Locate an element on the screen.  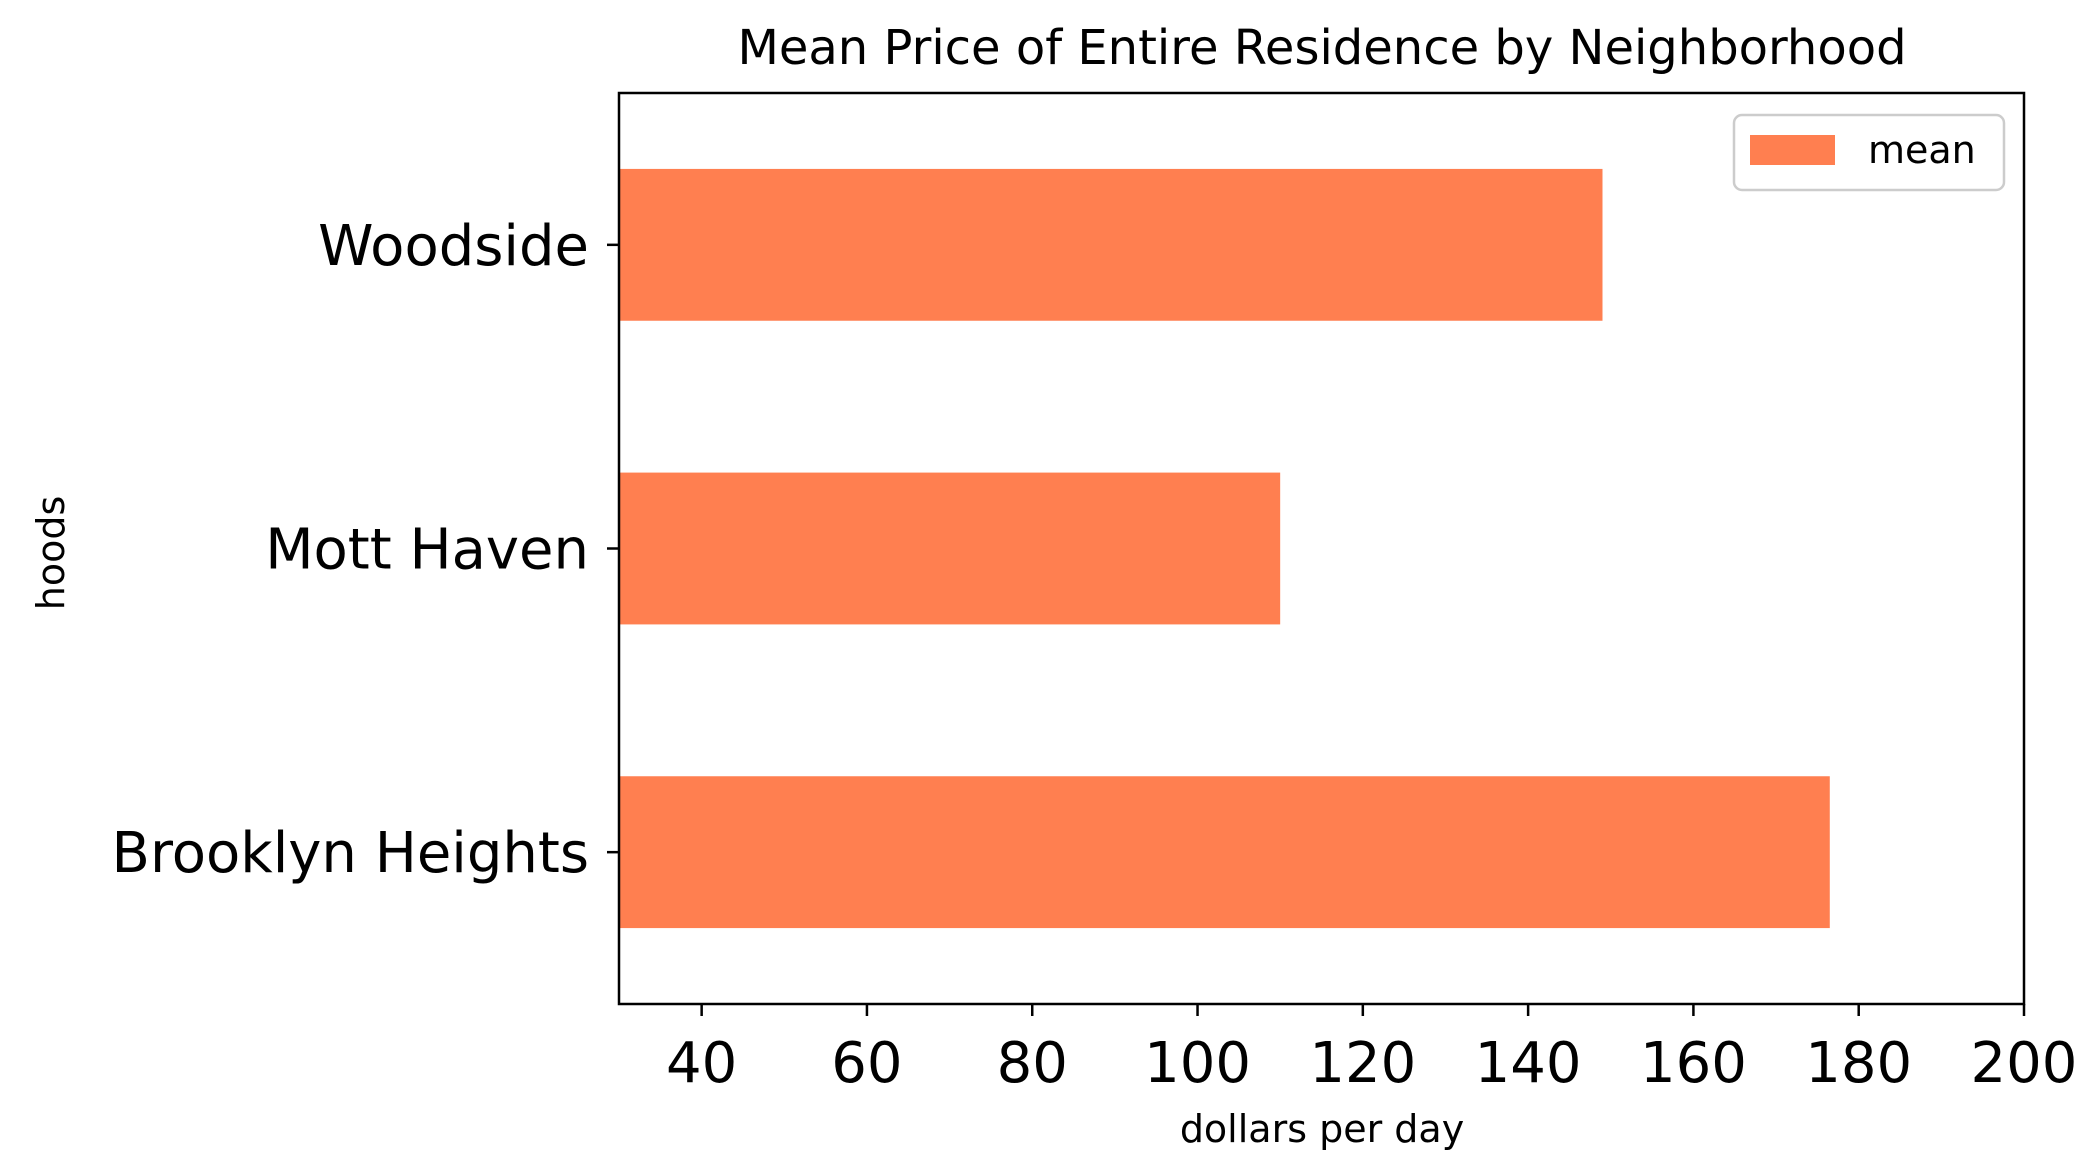
x-tick-label: 40 is located at coordinates (701, 1063).